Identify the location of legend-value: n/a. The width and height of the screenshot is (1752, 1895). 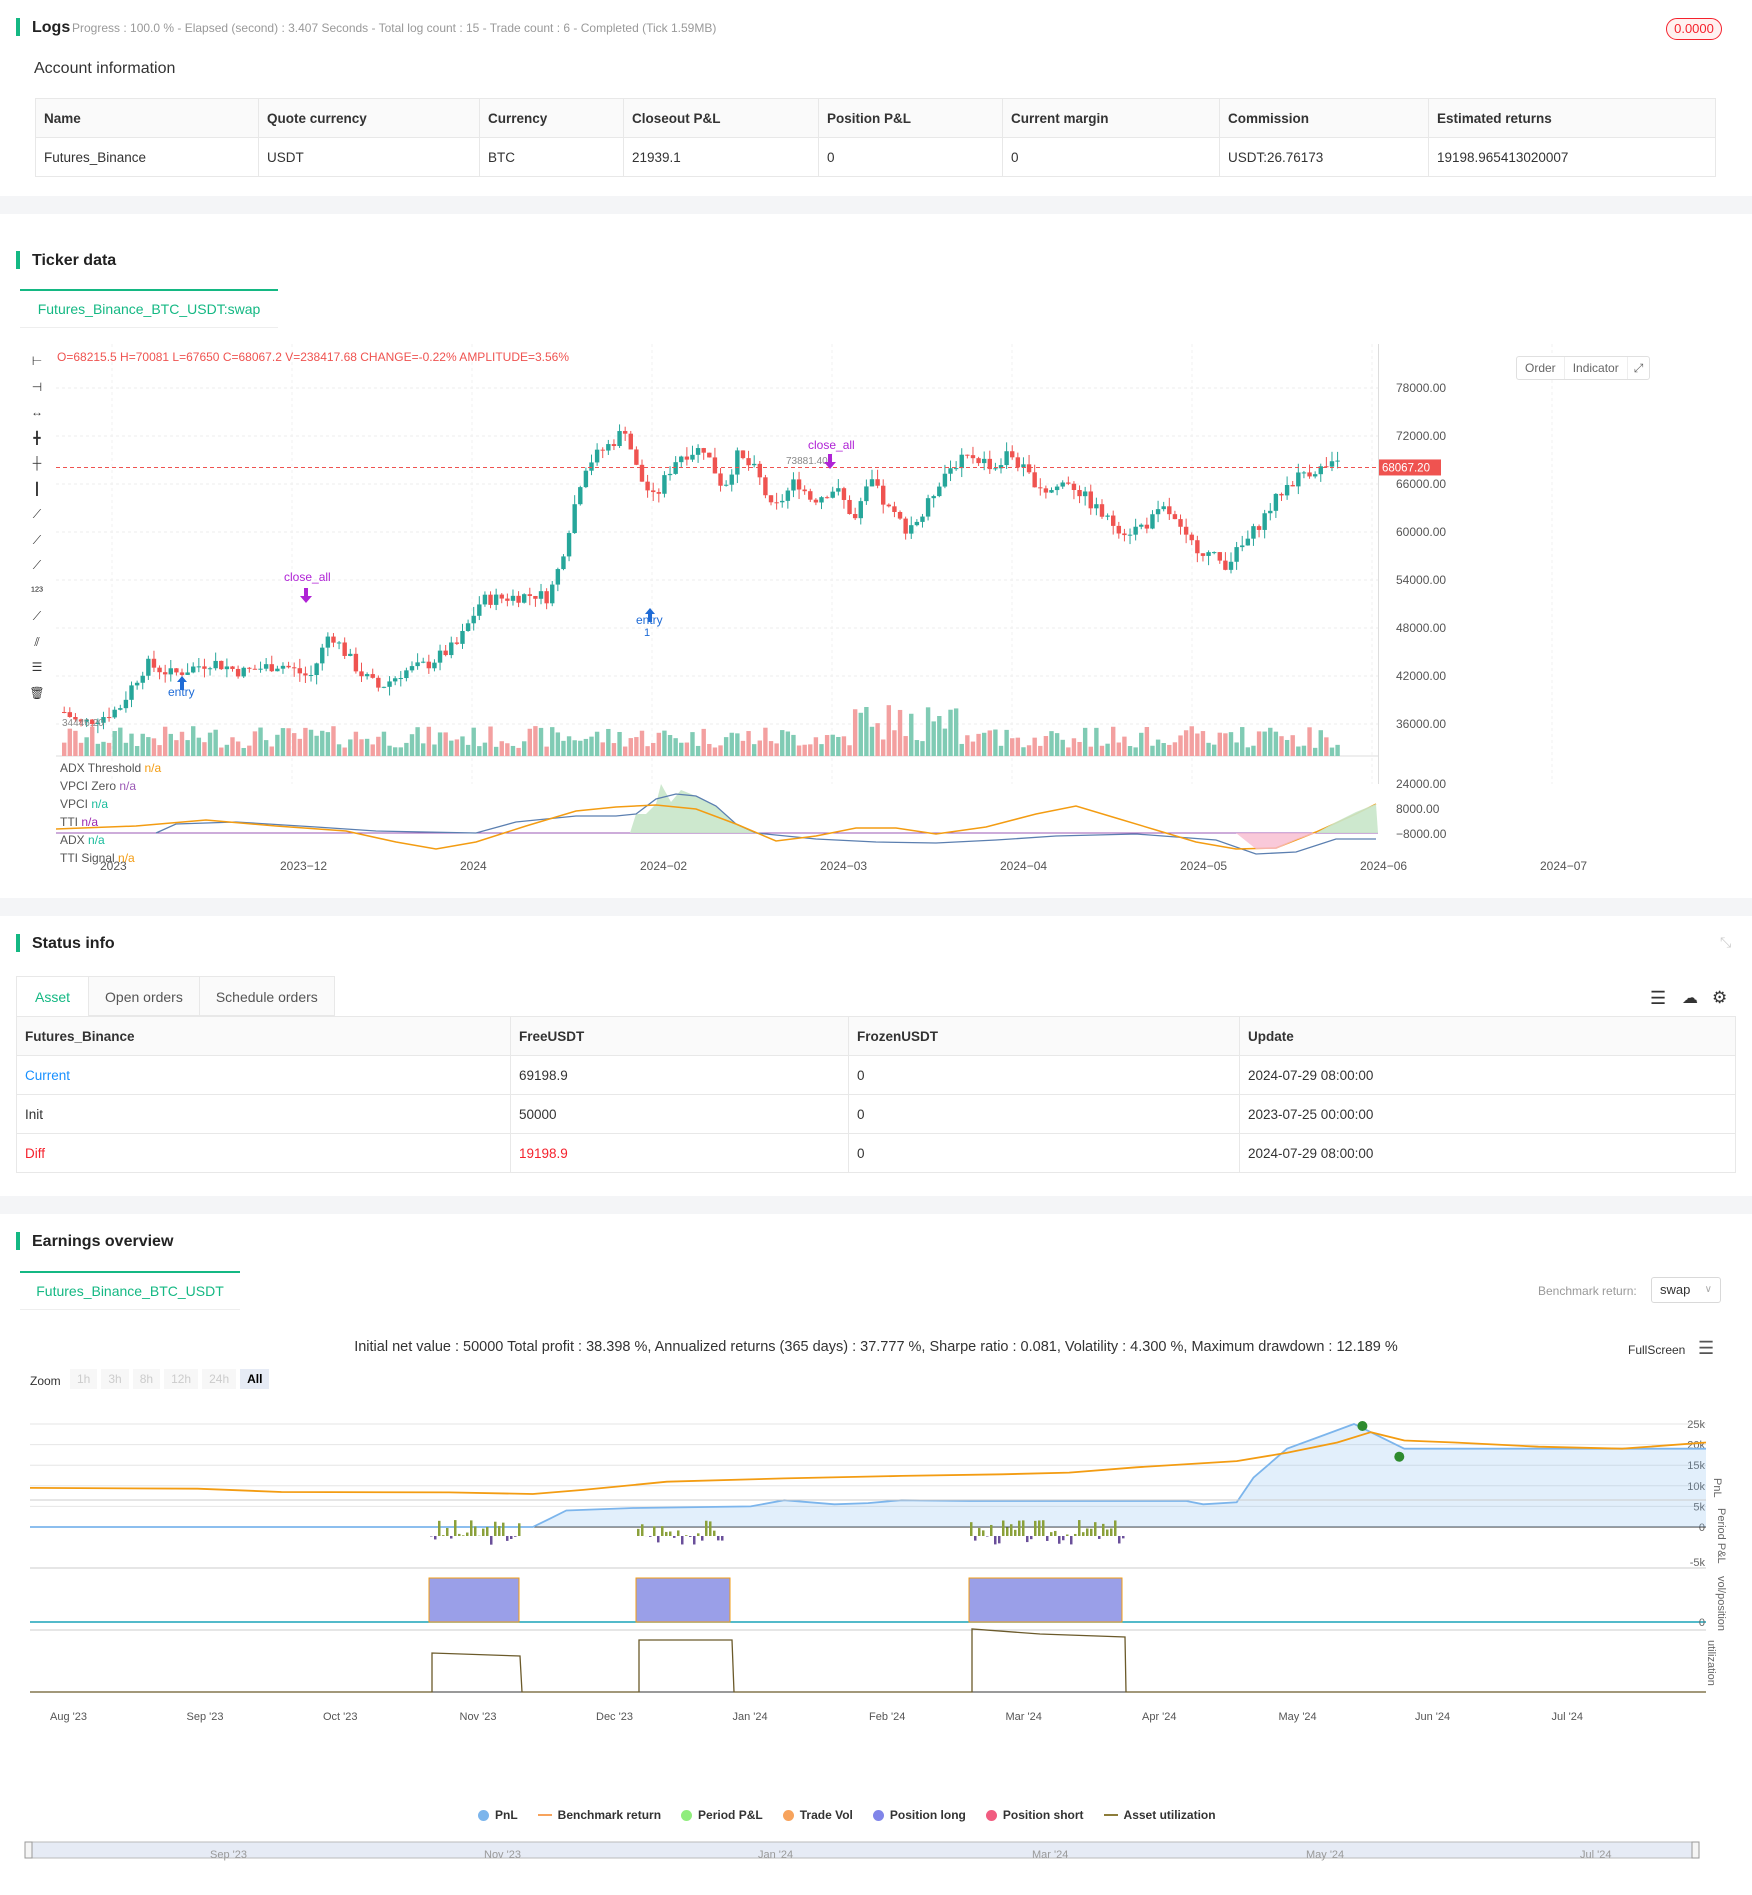
(100, 804).